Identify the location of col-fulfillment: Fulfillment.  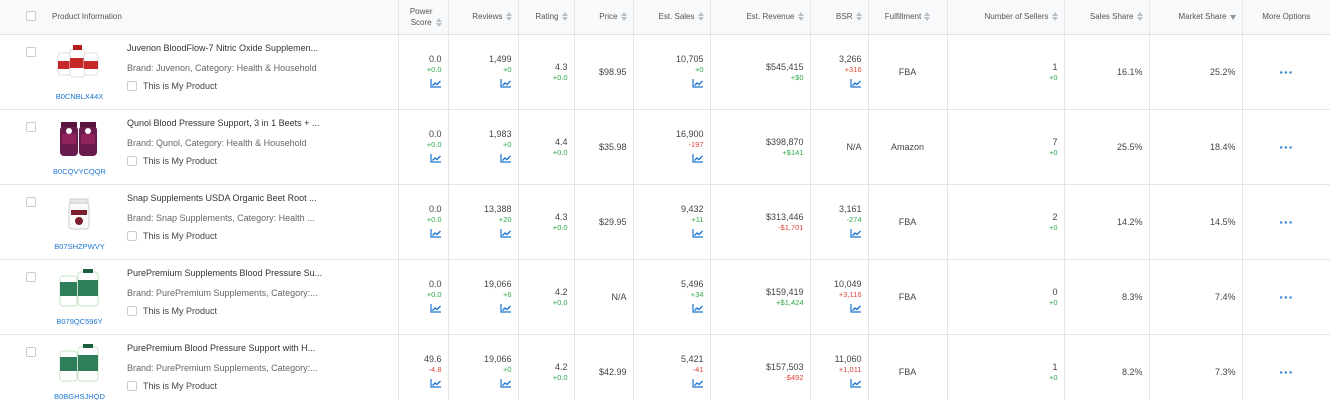
(908, 17).